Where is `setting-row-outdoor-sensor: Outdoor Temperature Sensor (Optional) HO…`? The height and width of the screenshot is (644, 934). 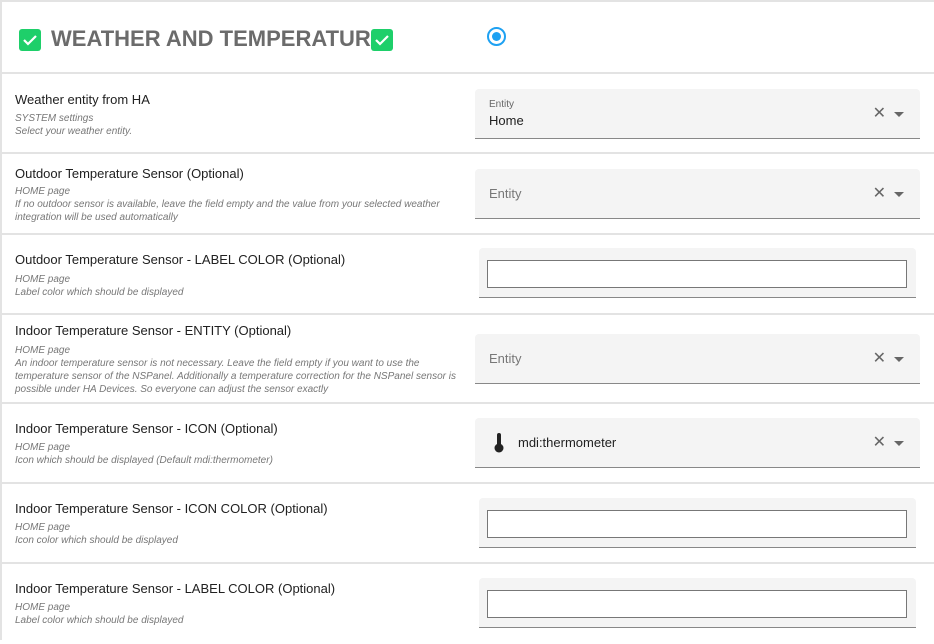
setting-row-outdoor-sensor: Outdoor Temperature Sensor (Optional) HO… is located at coordinates (467, 194).